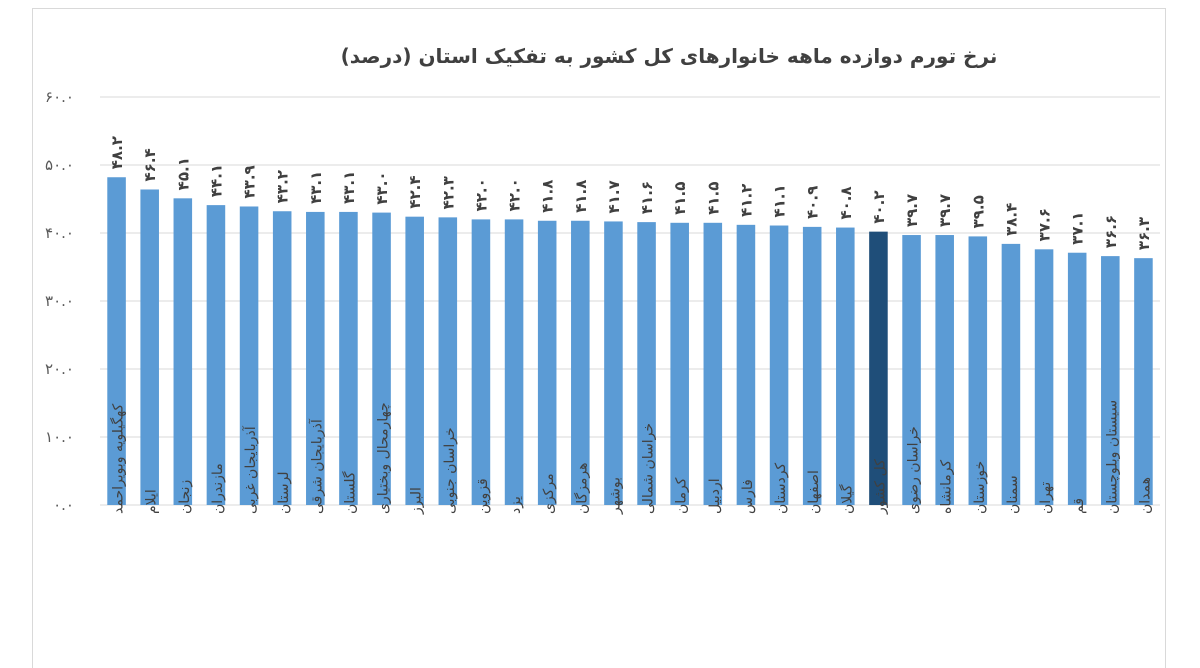  Describe the element at coordinates (846, 202) in the screenshot. I see `value-label: ۴۰.۸` at that location.